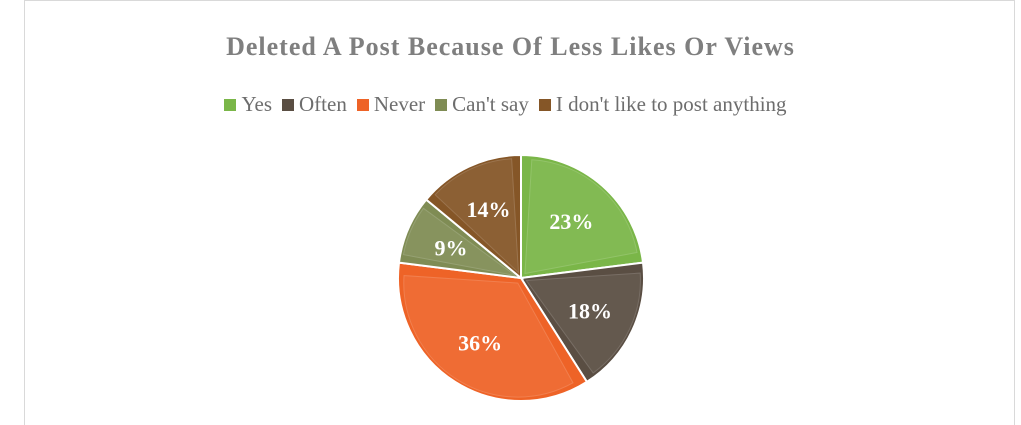 The width and height of the screenshot is (1021, 425). I want to click on legend-item: Often, so click(314, 104).